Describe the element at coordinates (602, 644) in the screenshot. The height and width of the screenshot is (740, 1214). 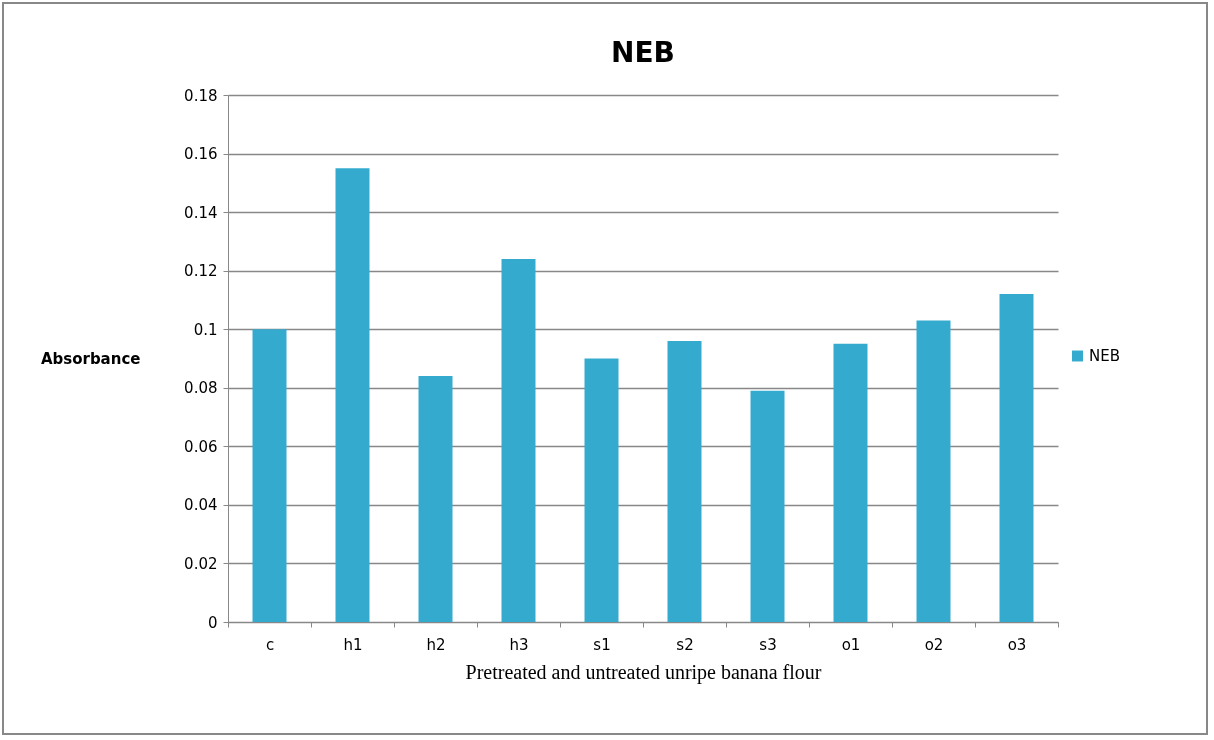
I see `x-tick-label: s1` at that location.